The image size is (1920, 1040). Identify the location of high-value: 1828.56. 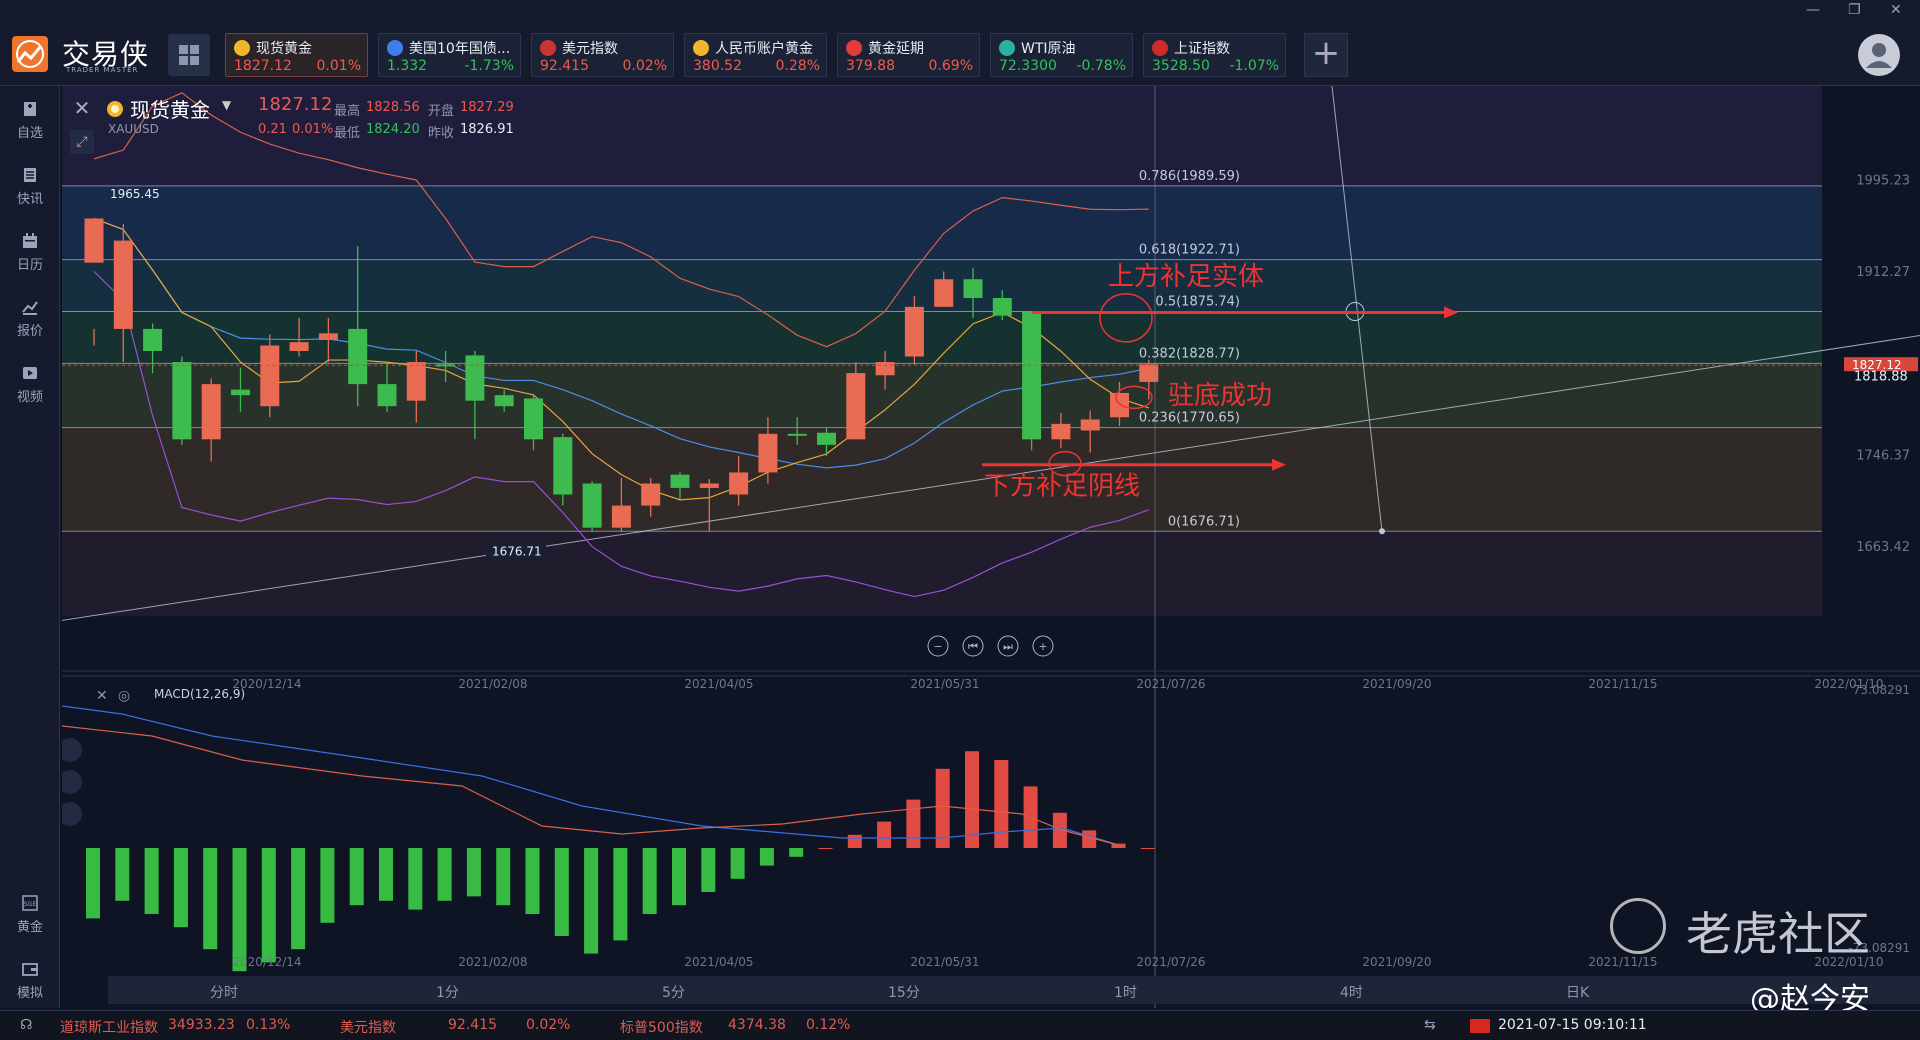
(393, 107).